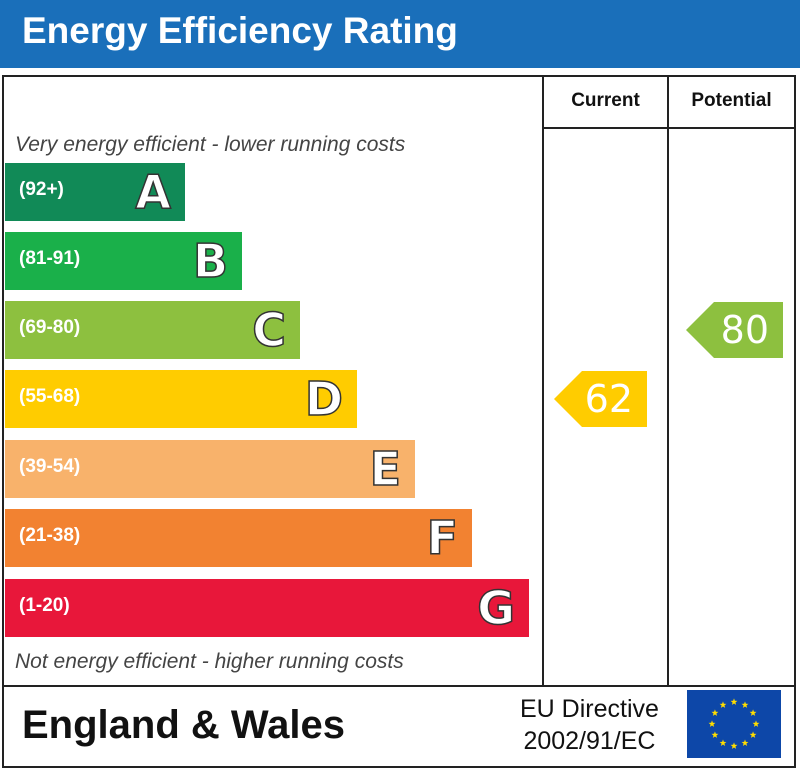  I want to click on band-letter: B, so click(210, 261).